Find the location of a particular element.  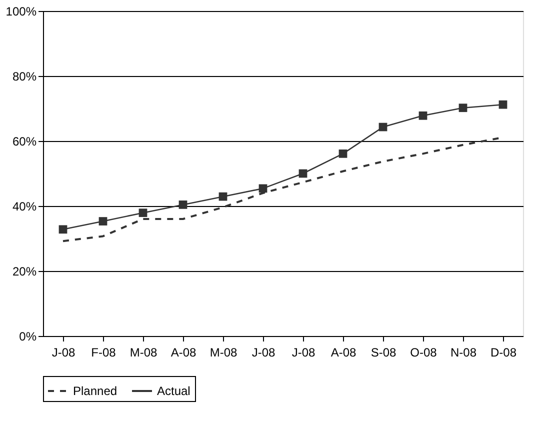

y-tick-label: 60% is located at coordinates (24, 141).